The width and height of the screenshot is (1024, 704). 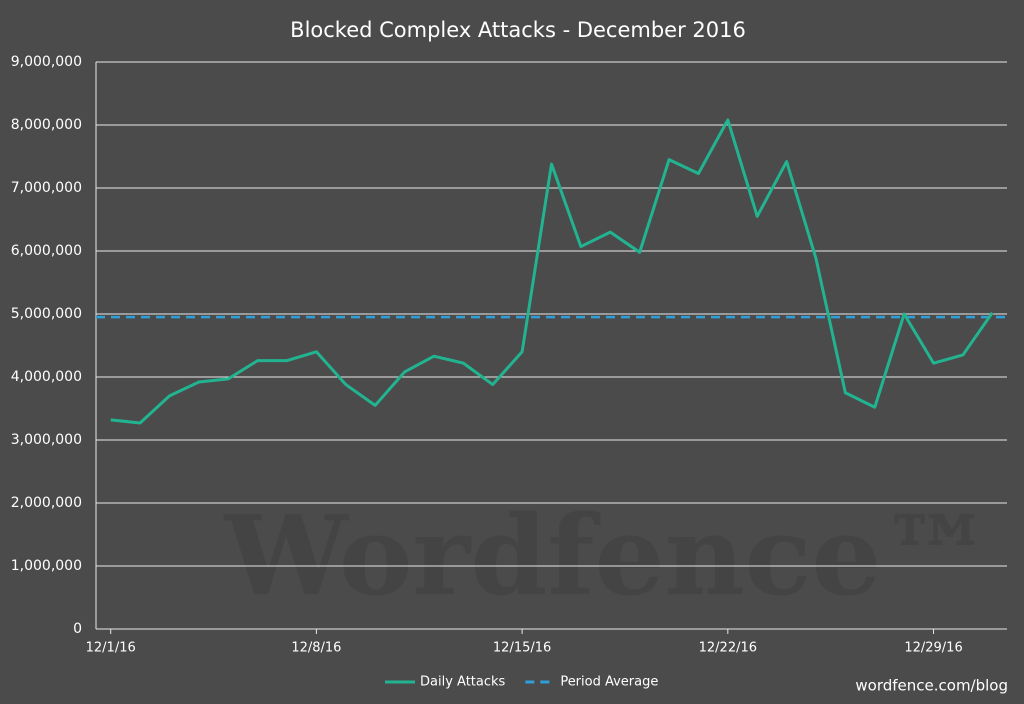 I want to click on y-tick-label: 1,000,000, so click(x=46, y=566).